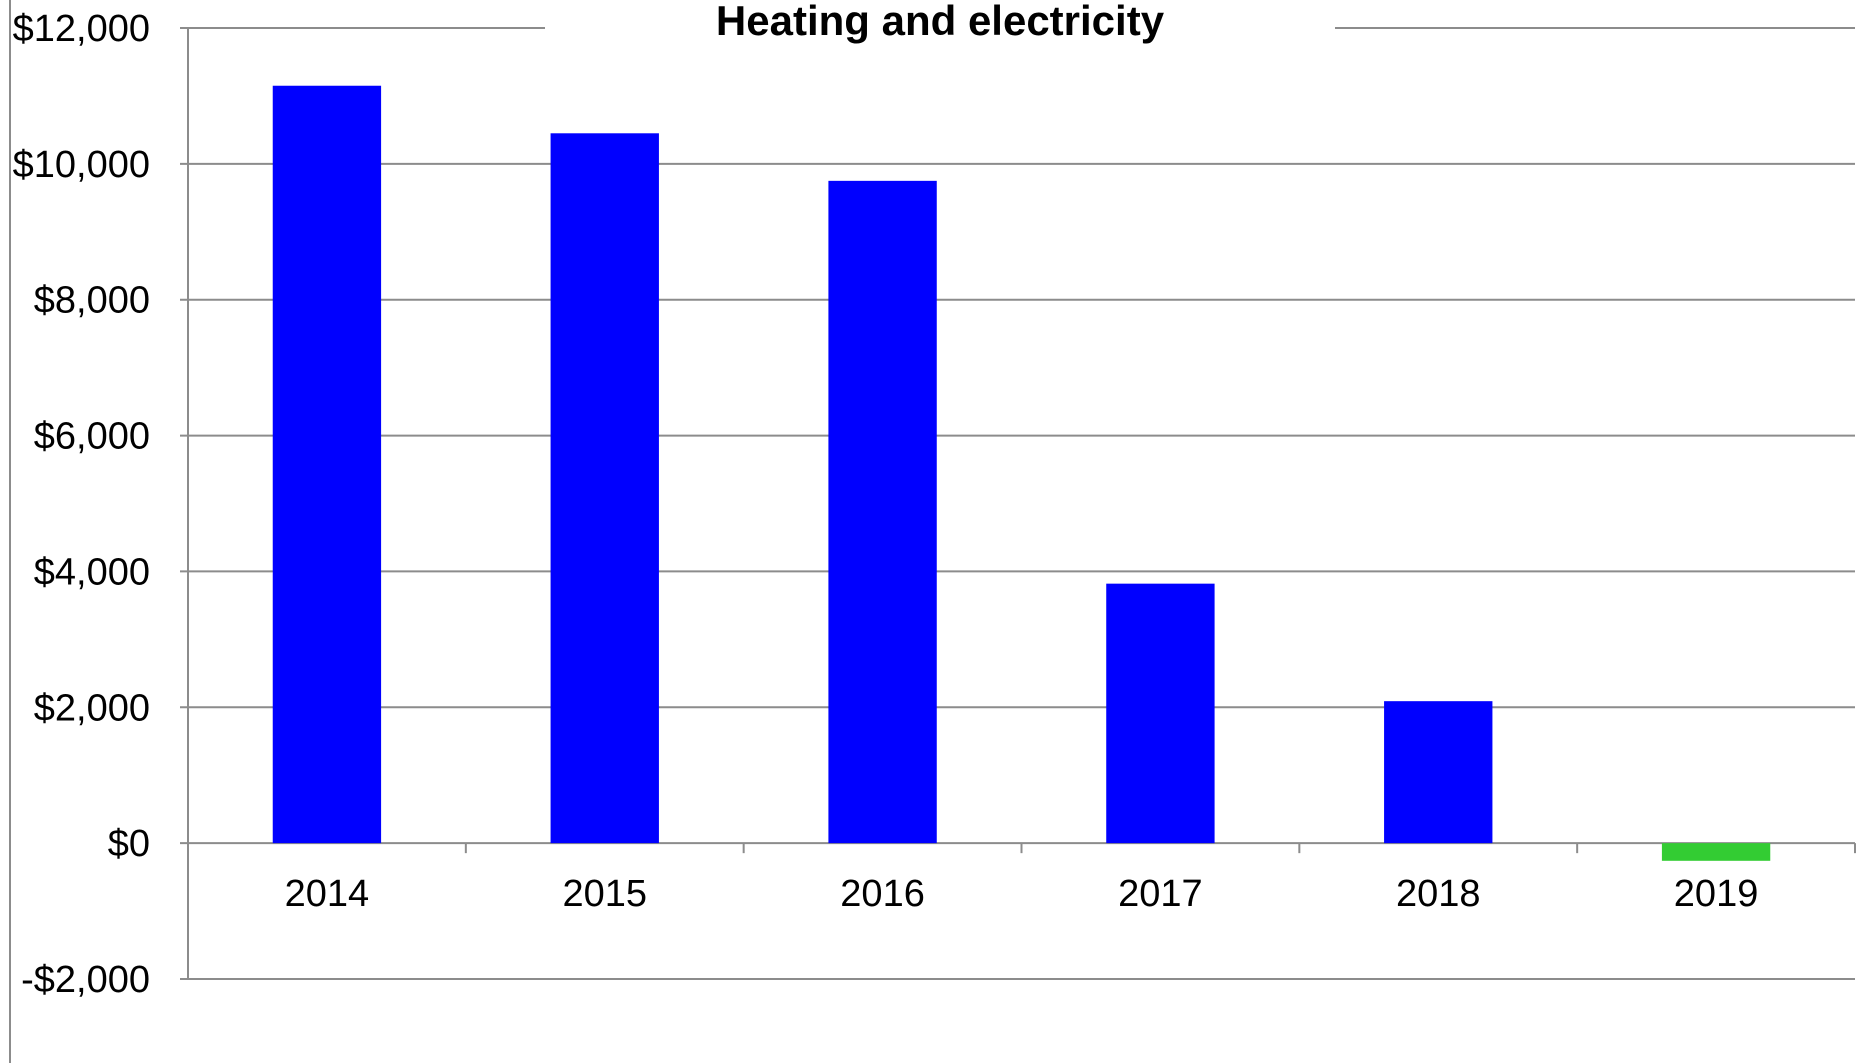 The width and height of the screenshot is (1858, 1063). I want to click on bar-2015, so click(604, 488).